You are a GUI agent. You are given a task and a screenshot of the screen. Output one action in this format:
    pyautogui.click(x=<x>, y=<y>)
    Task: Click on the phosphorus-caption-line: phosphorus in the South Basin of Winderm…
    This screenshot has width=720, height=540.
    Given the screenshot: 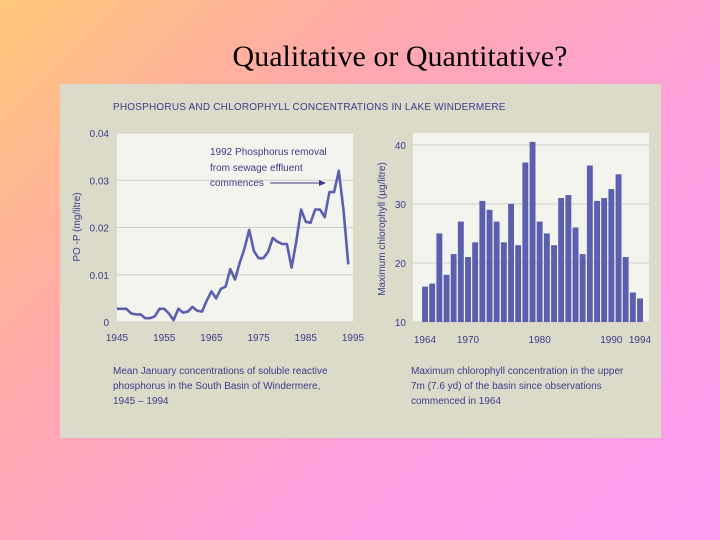 What is the action you would take?
    pyautogui.click(x=217, y=386)
    